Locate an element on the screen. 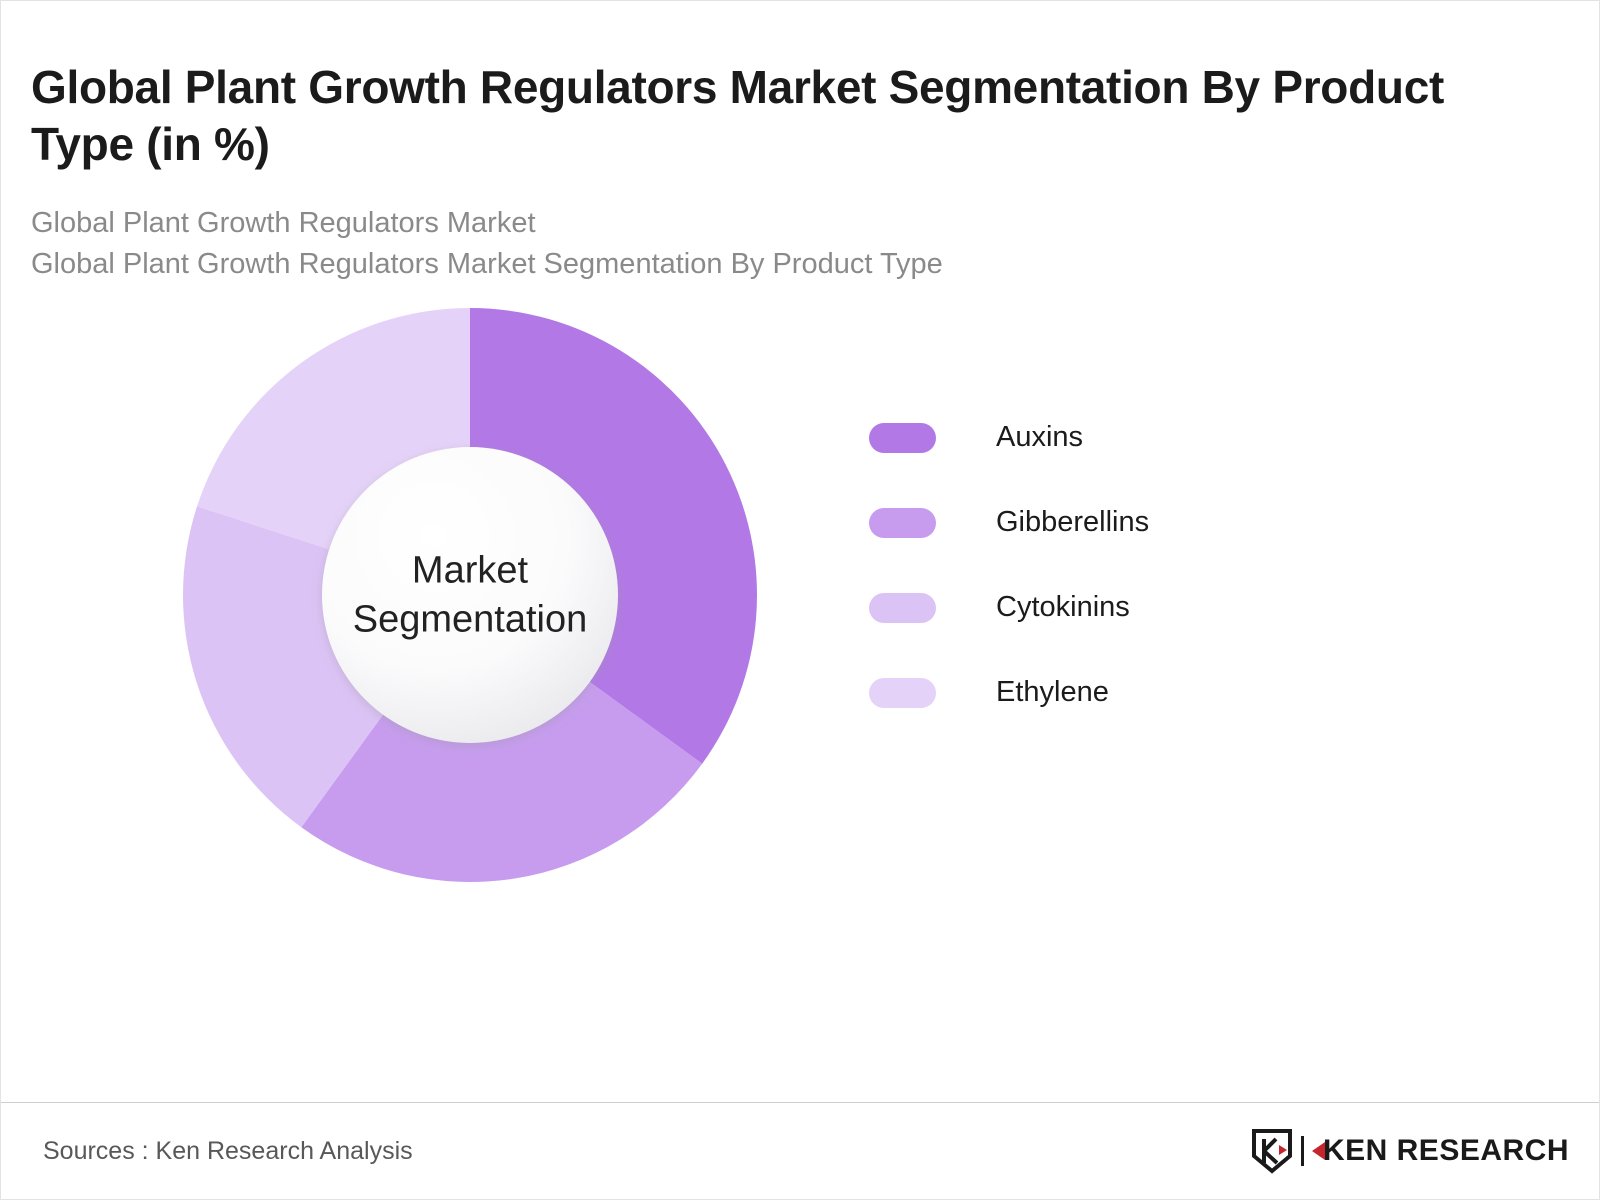 This screenshot has width=1600, height=1200. donut-hole is located at coordinates (470, 595).